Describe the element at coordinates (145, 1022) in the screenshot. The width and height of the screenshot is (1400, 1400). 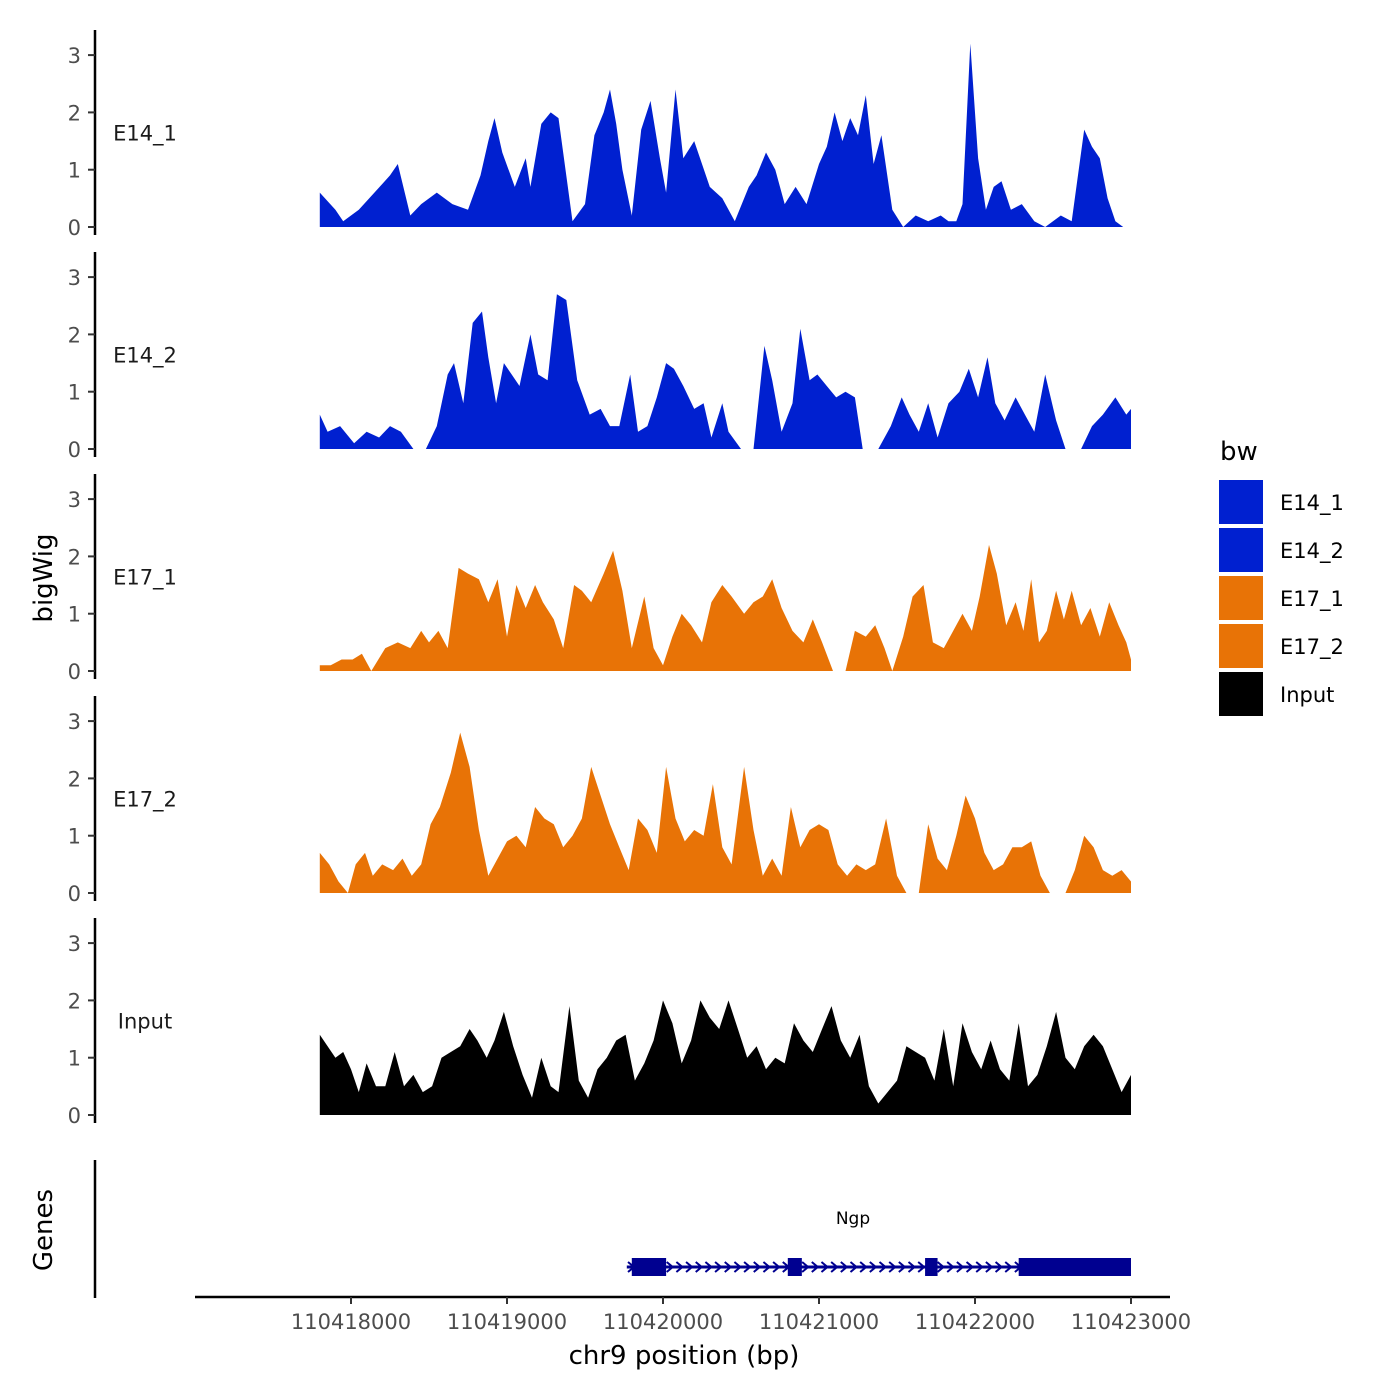
I see `track-label: Input` at that location.